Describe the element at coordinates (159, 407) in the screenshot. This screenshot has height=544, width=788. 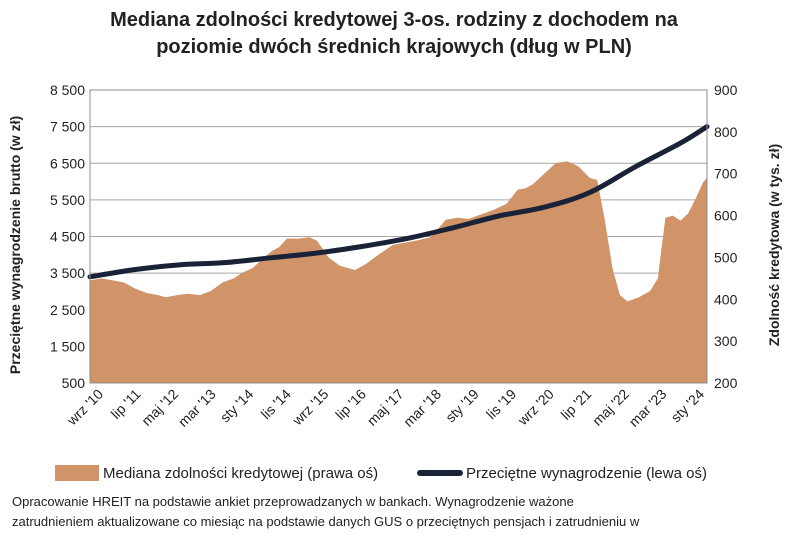
I see `x-tick-label: maj '12` at that location.